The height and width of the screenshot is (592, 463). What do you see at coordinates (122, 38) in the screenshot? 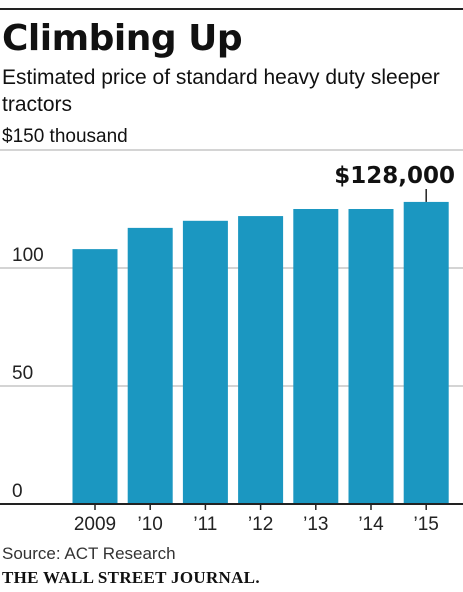
I see `chart-title: Climbing Up` at bounding box center [122, 38].